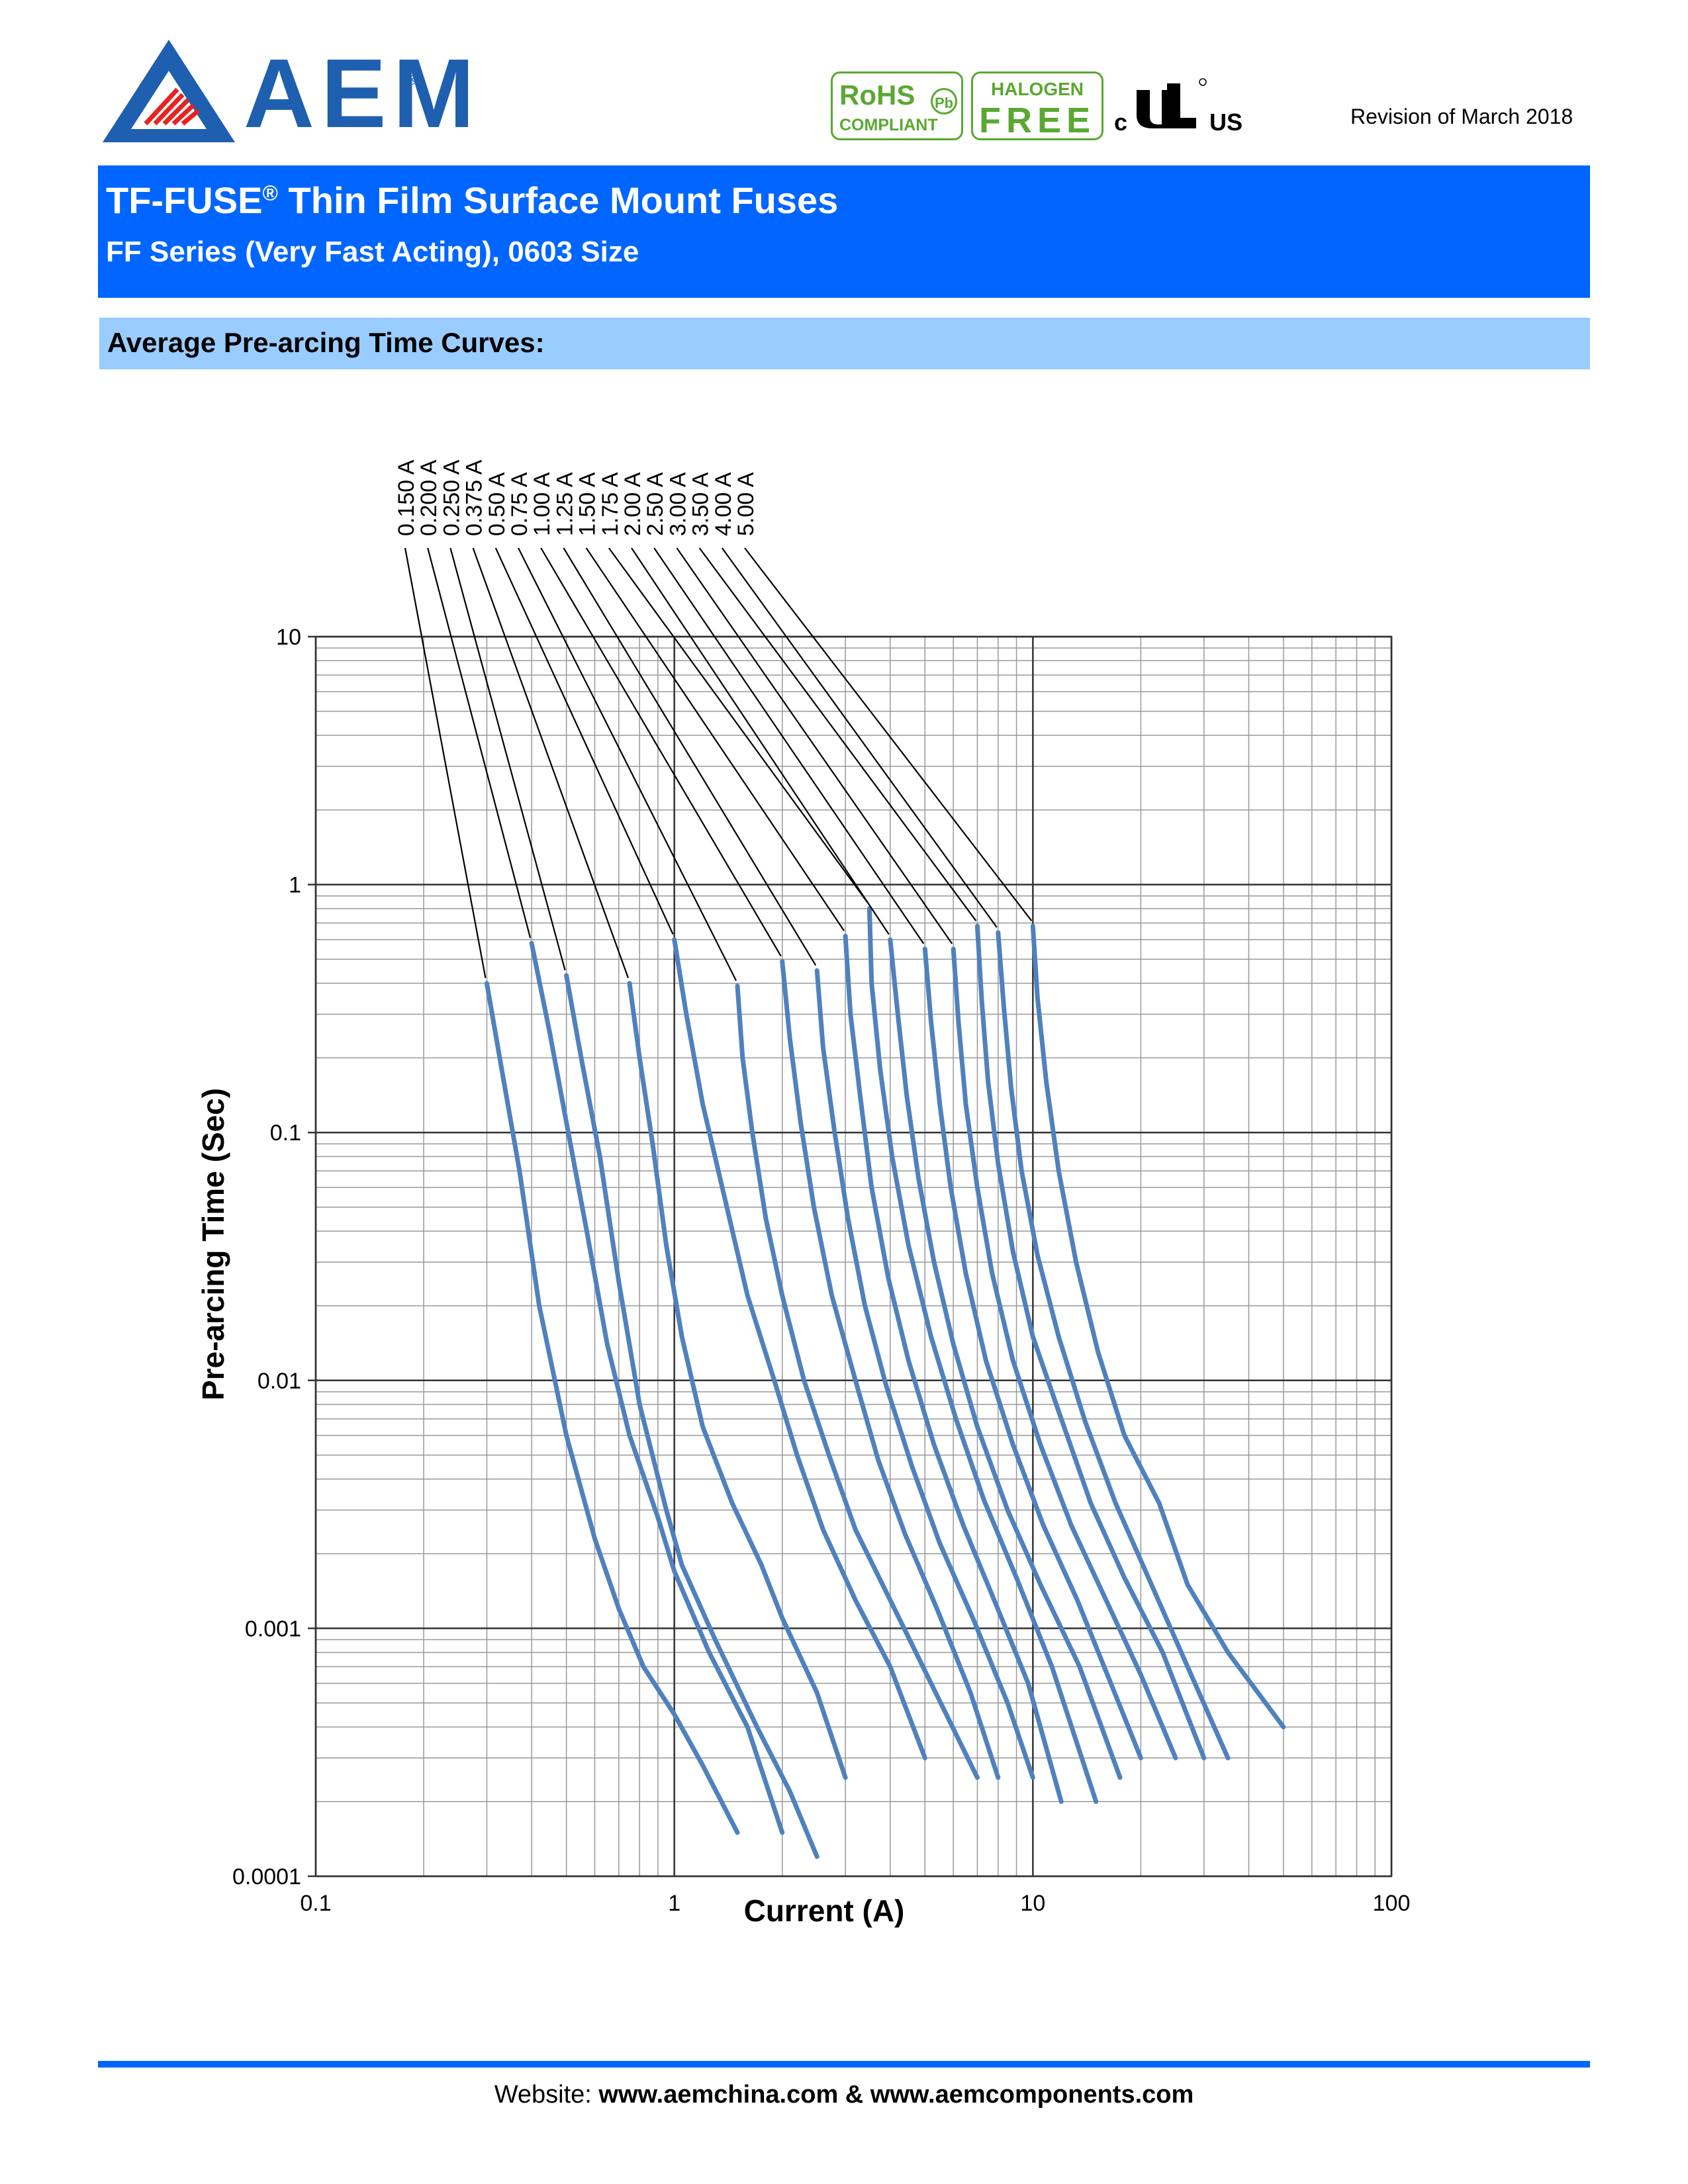 The image size is (1688, 2184). What do you see at coordinates (1037, 121) in the screenshot?
I see `free-label: FREE` at bounding box center [1037, 121].